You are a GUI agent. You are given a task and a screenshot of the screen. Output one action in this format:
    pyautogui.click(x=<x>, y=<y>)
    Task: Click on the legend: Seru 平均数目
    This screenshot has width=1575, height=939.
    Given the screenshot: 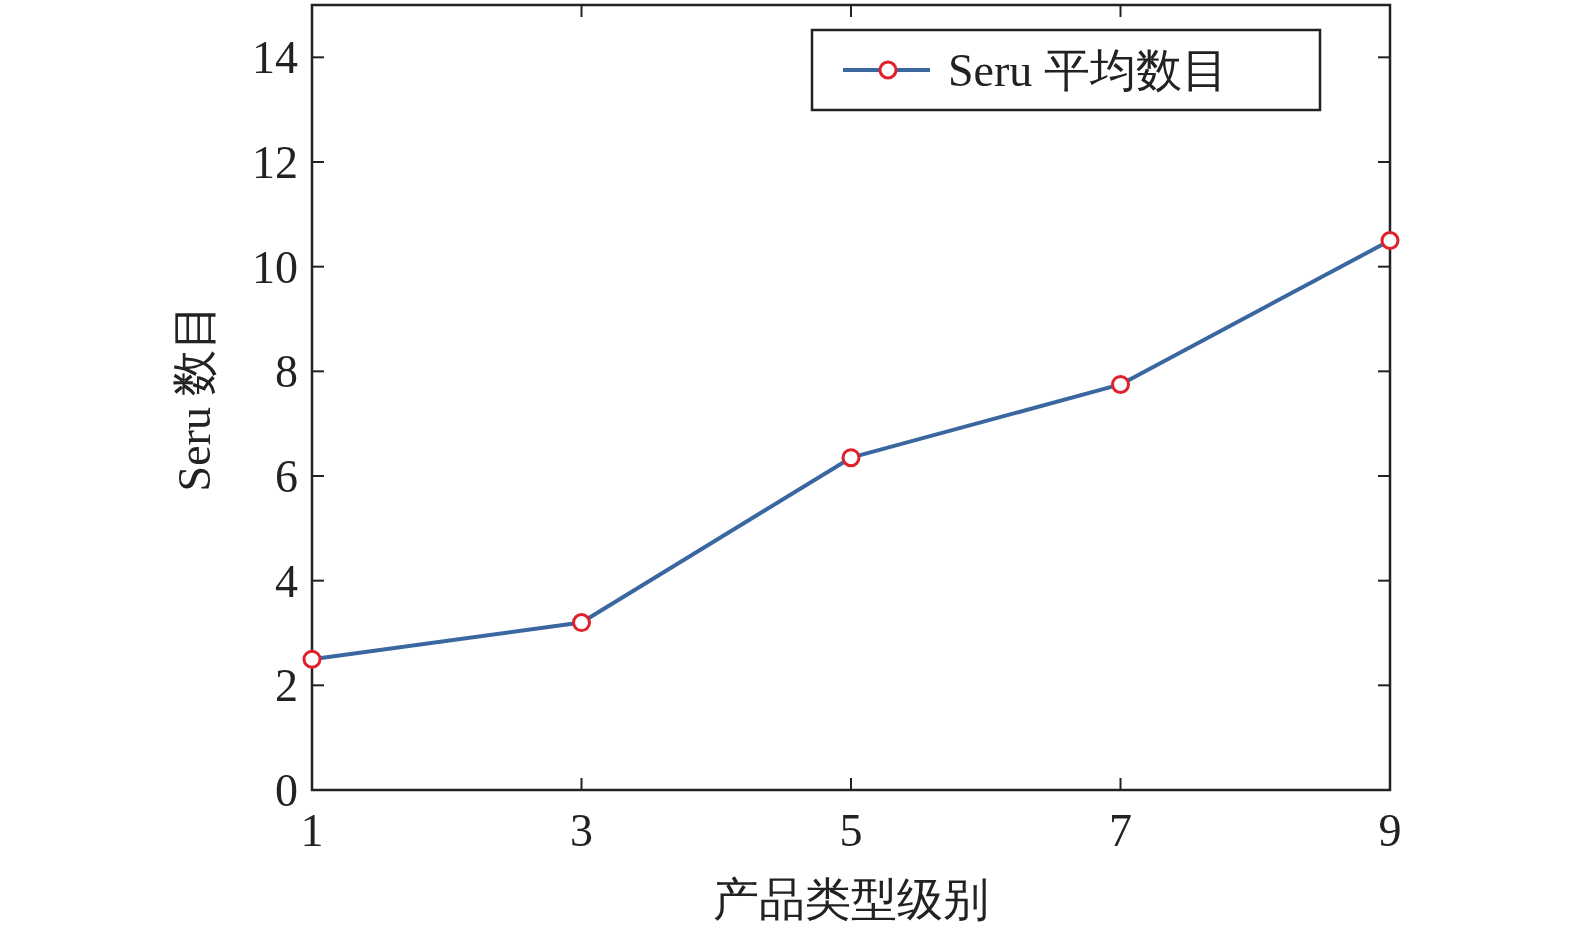 What is the action you would take?
    pyautogui.click(x=1066, y=70)
    